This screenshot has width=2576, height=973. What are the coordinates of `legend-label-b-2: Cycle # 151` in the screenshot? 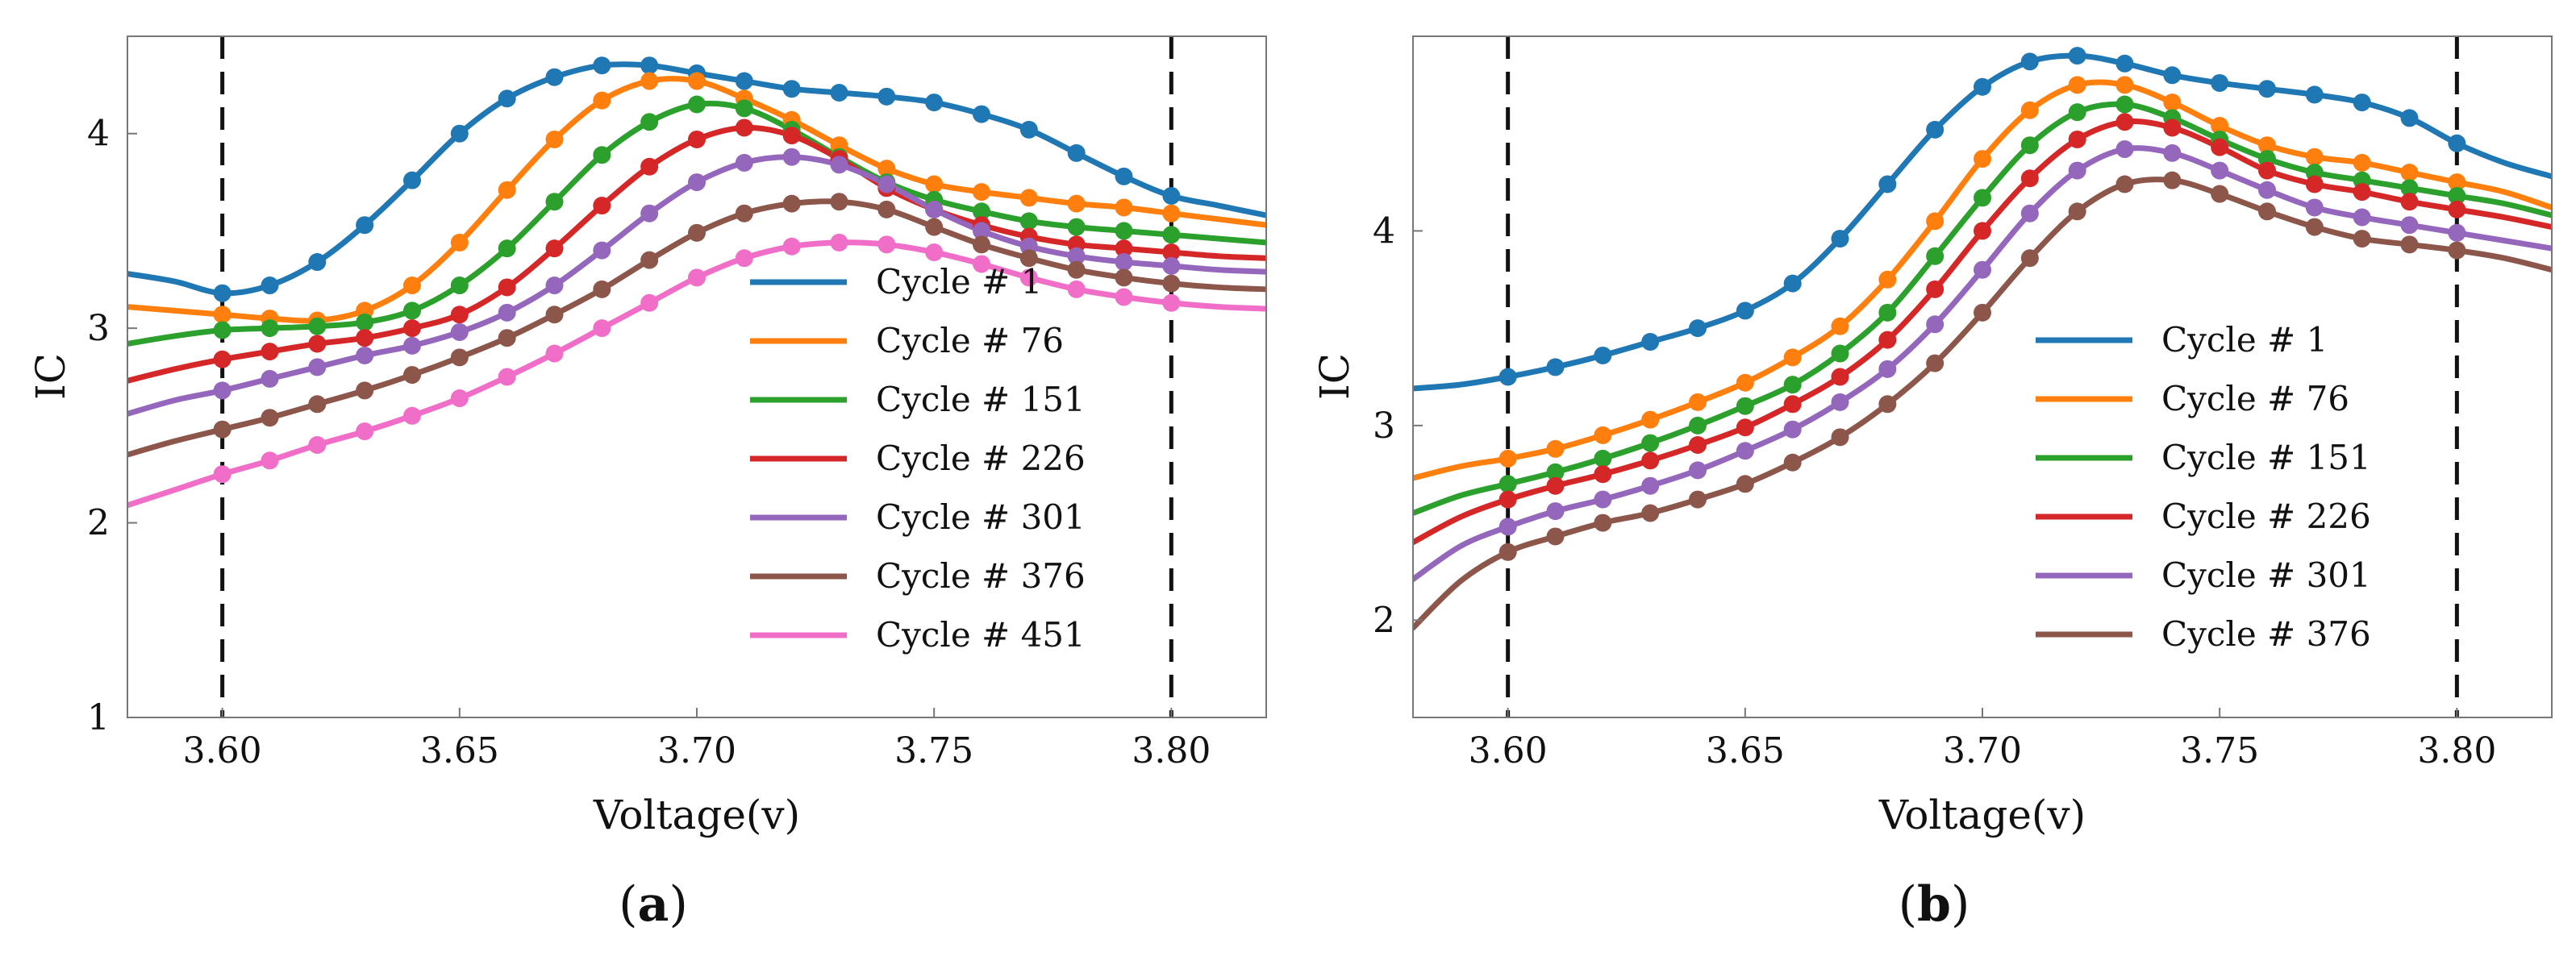 It's located at (2266, 457).